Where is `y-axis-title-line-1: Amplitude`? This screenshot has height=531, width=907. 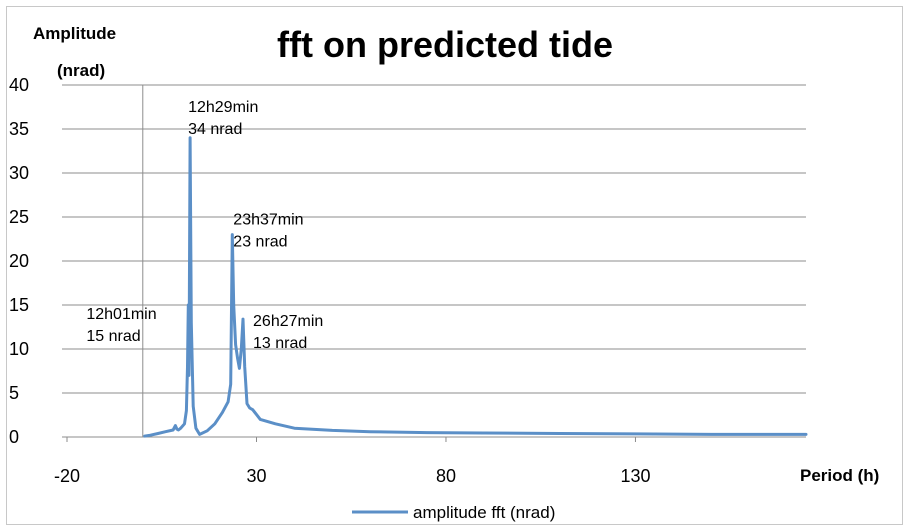 y-axis-title-line-1: Amplitude is located at coordinates (74, 33).